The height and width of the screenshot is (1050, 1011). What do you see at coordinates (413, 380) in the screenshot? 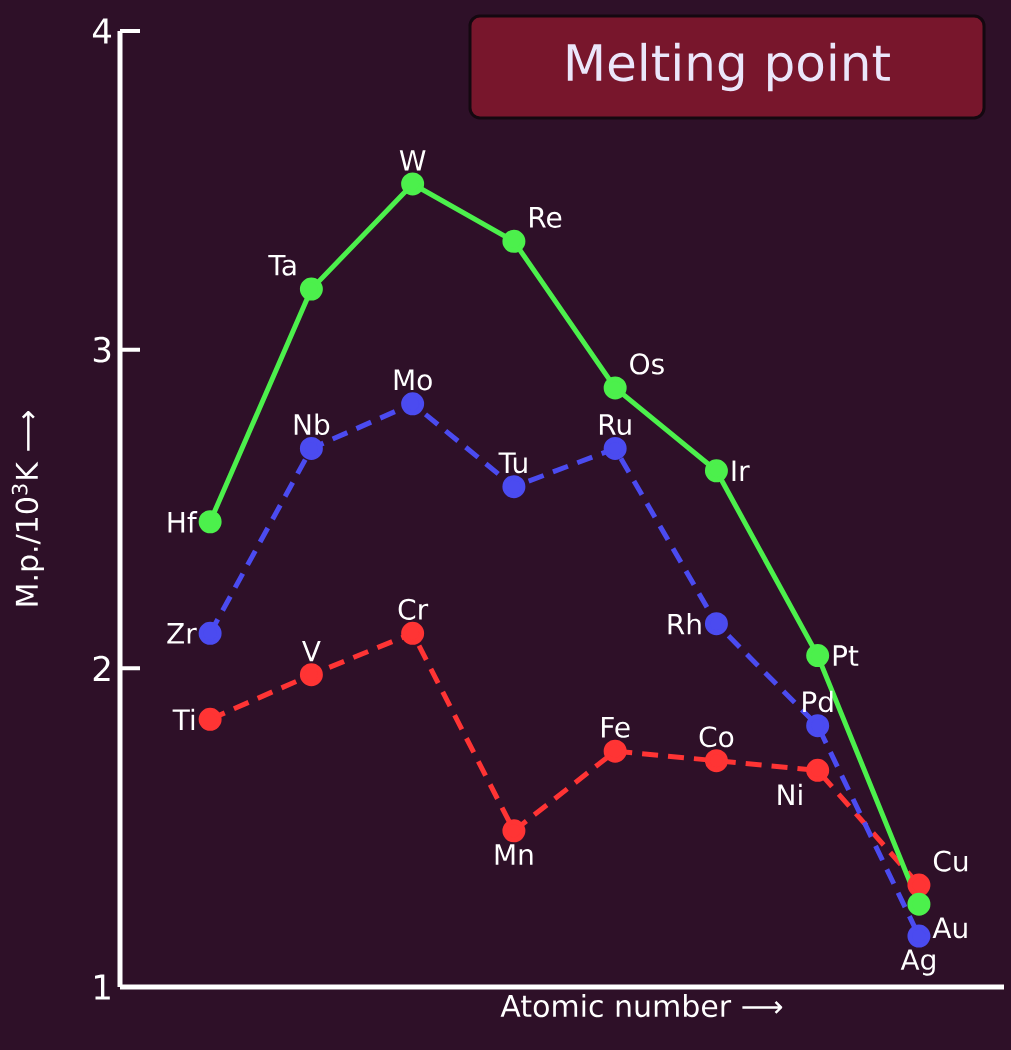
I see `data-label: Mo` at bounding box center [413, 380].